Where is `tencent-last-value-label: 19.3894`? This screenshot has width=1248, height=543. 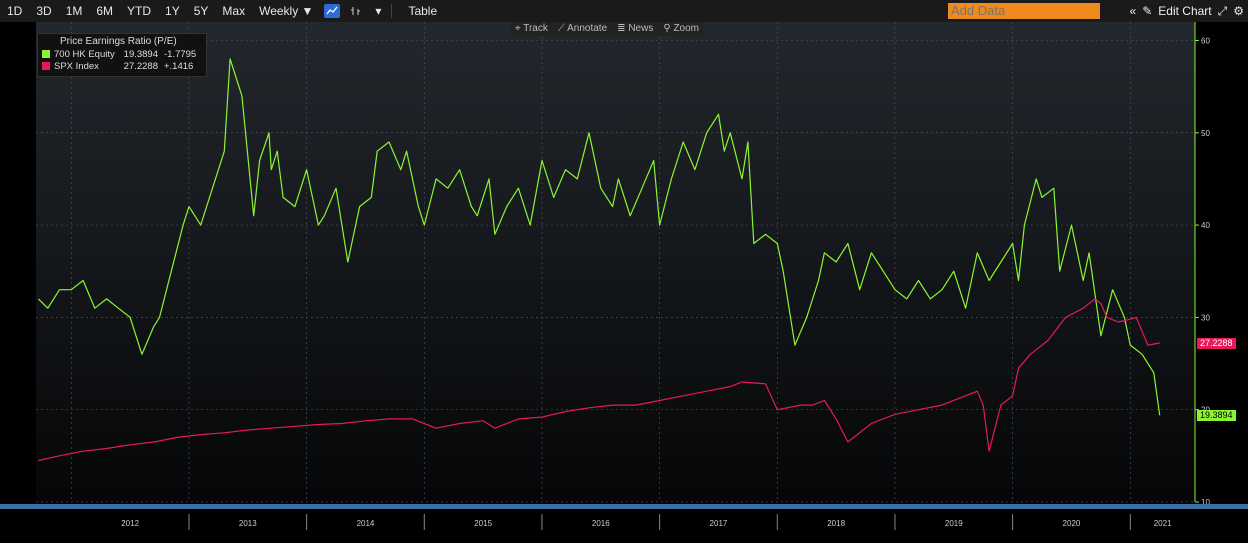 tencent-last-value-label: 19.3894 is located at coordinates (1216, 416).